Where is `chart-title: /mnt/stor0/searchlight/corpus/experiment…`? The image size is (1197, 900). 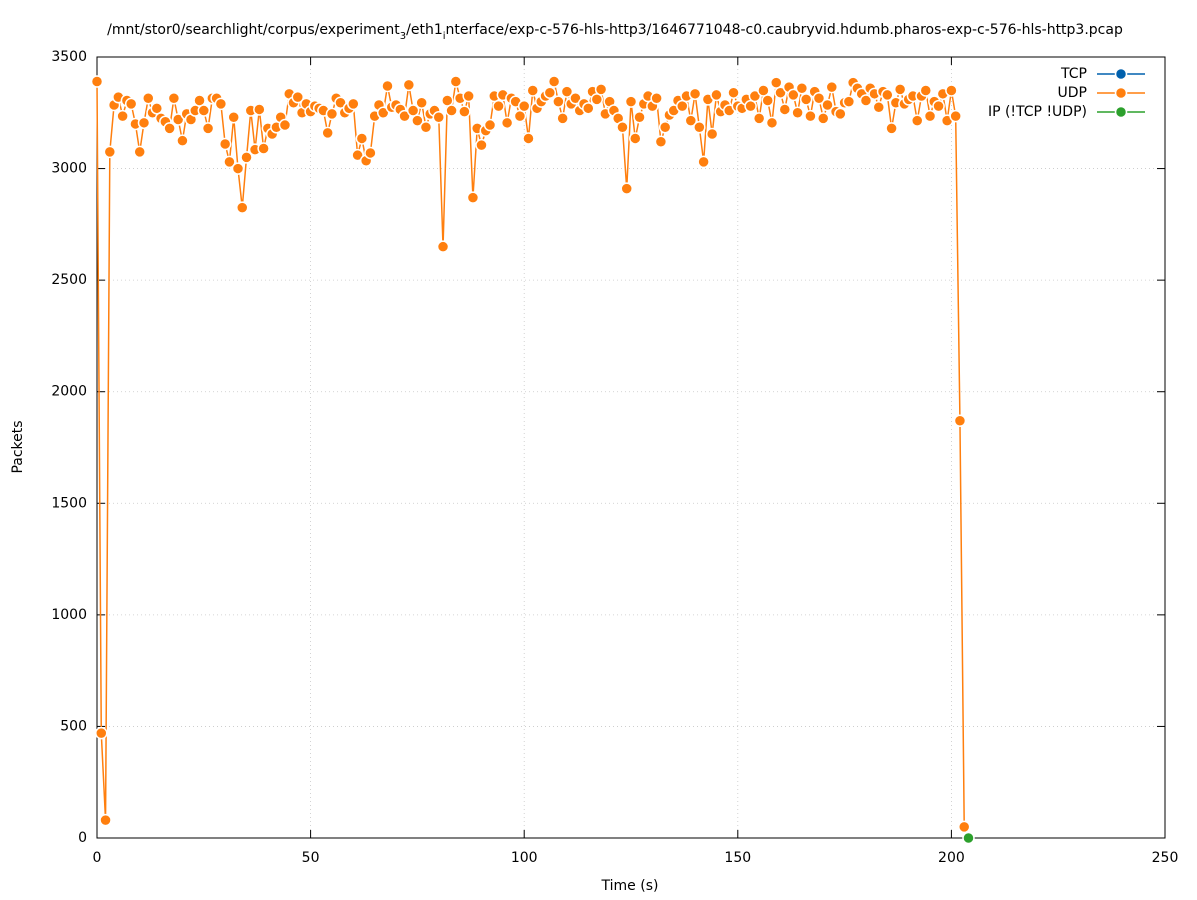
chart-title: /mnt/stor0/searchlight/corpus/experiment… is located at coordinates (615, 32).